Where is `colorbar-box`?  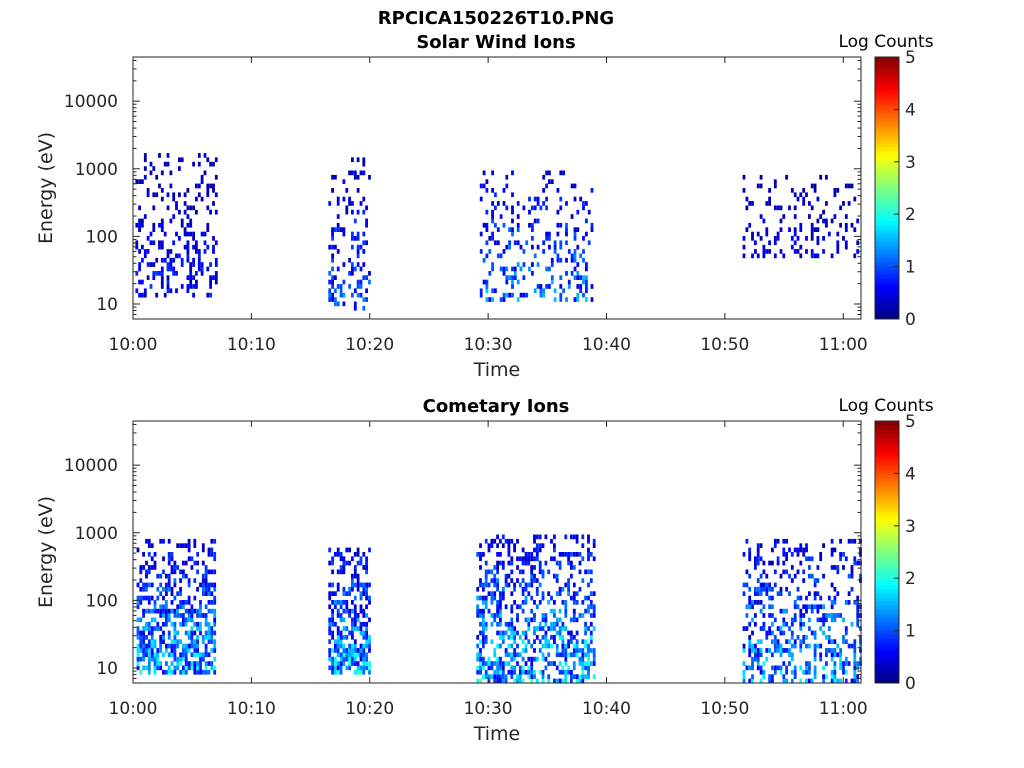
colorbar-box is located at coordinates (887, 552).